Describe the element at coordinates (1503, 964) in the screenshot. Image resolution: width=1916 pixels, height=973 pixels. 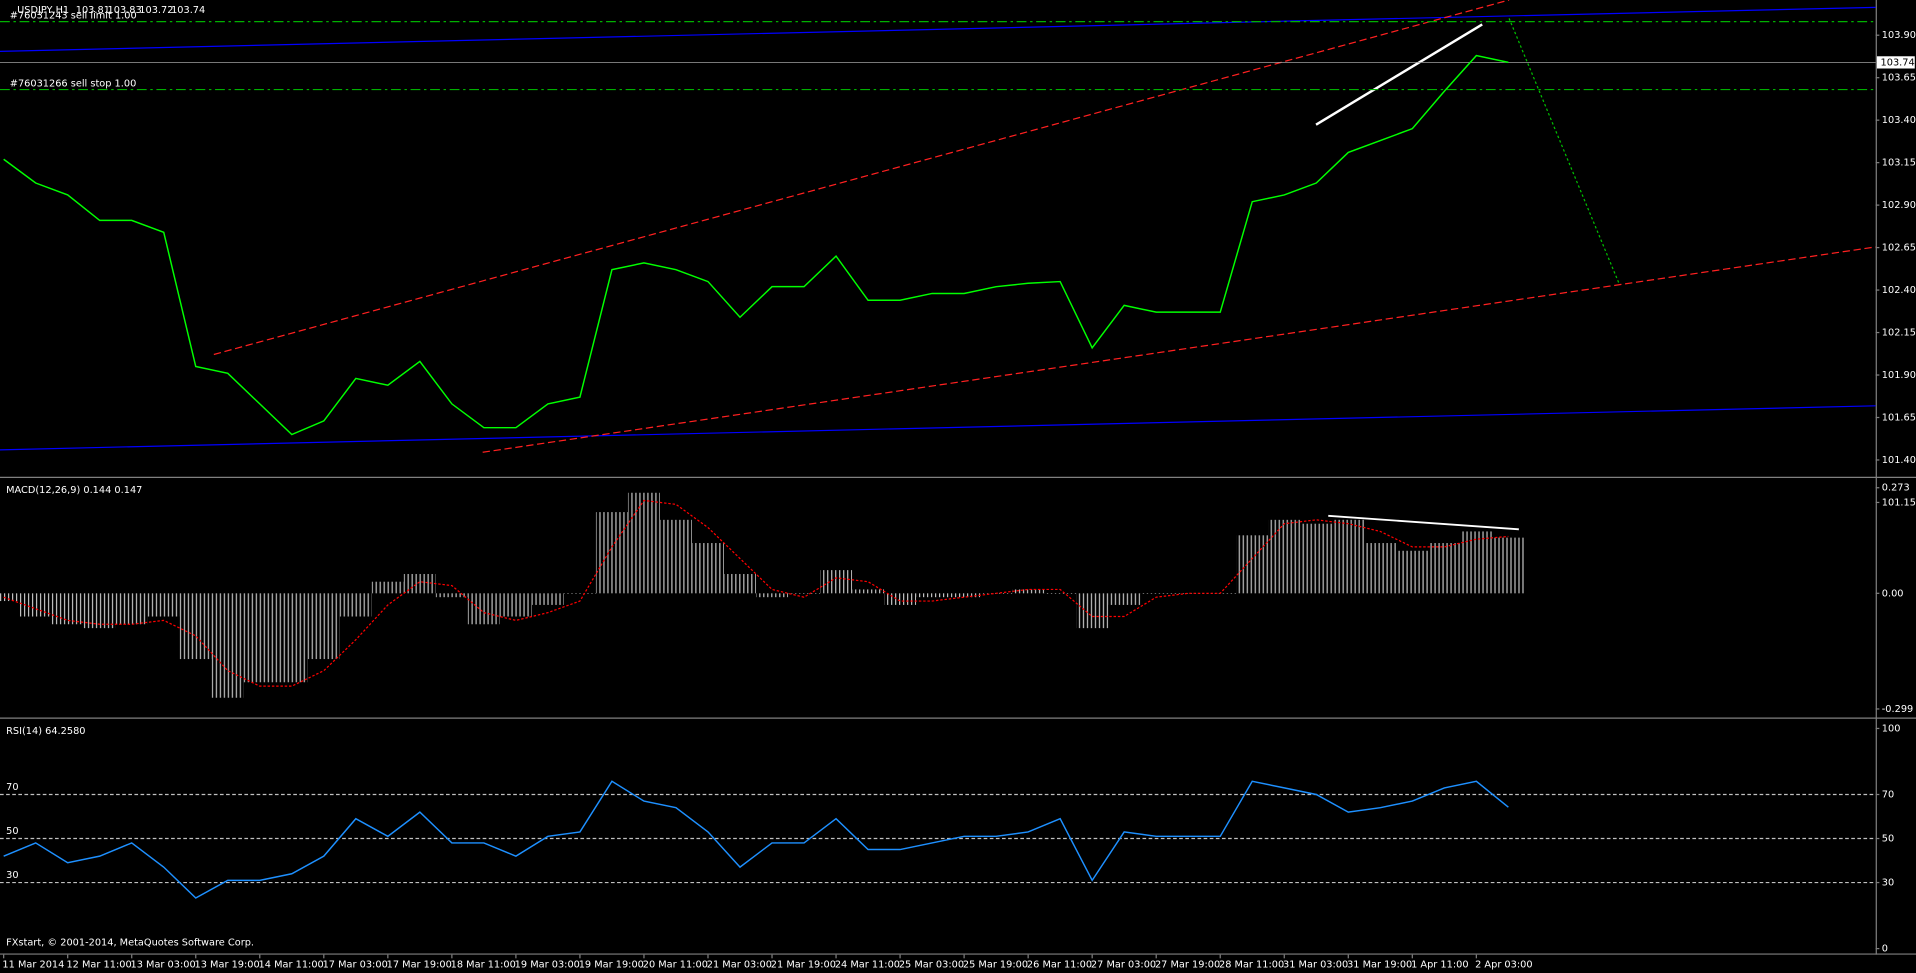
I see `x-tick-label: 2 Apr 03:00` at that location.